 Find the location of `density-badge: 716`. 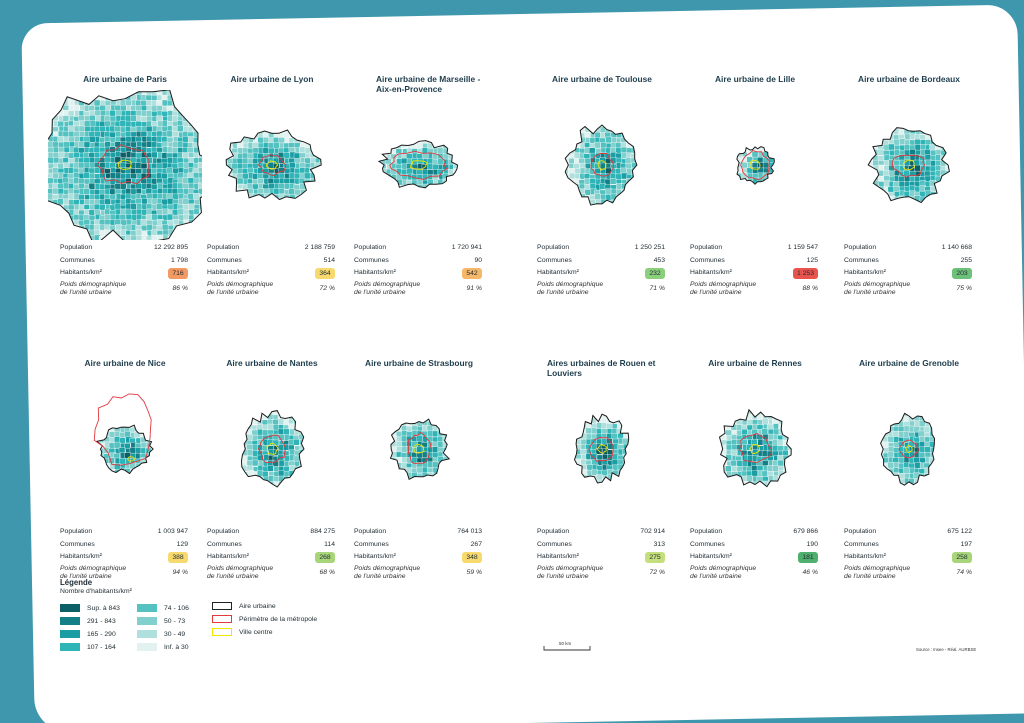

density-badge: 716 is located at coordinates (178, 274).